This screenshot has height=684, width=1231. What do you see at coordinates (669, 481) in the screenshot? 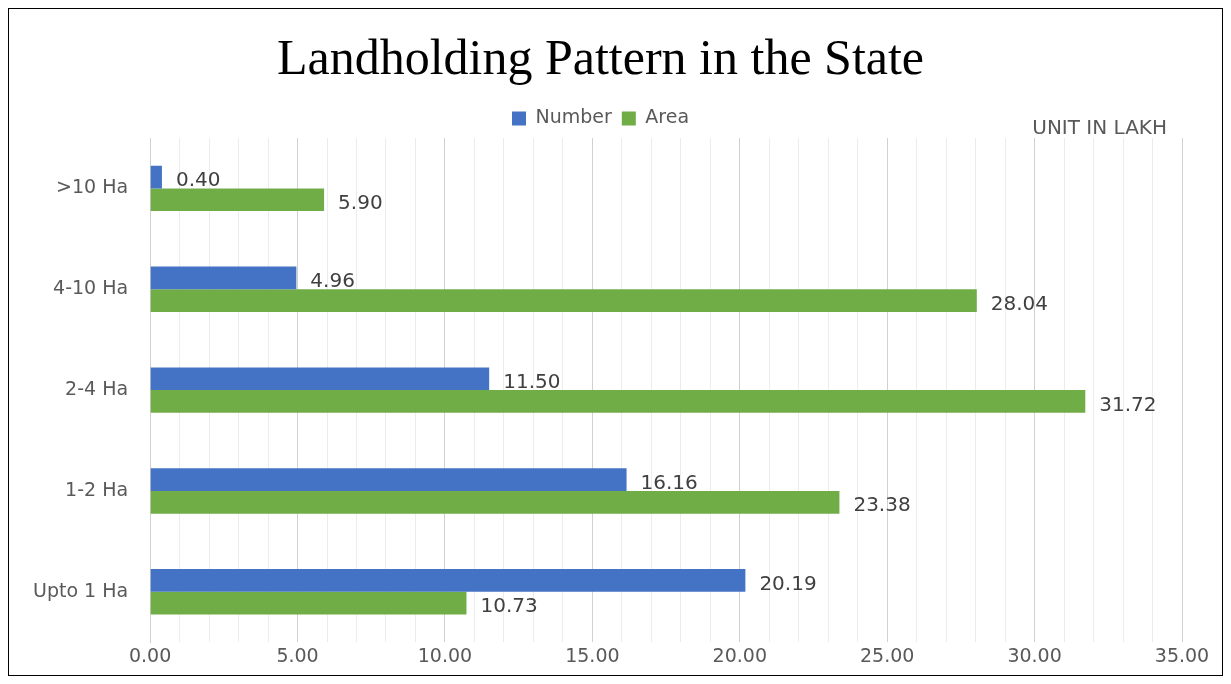
I see `data-label: 16.16` at bounding box center [669, 481].